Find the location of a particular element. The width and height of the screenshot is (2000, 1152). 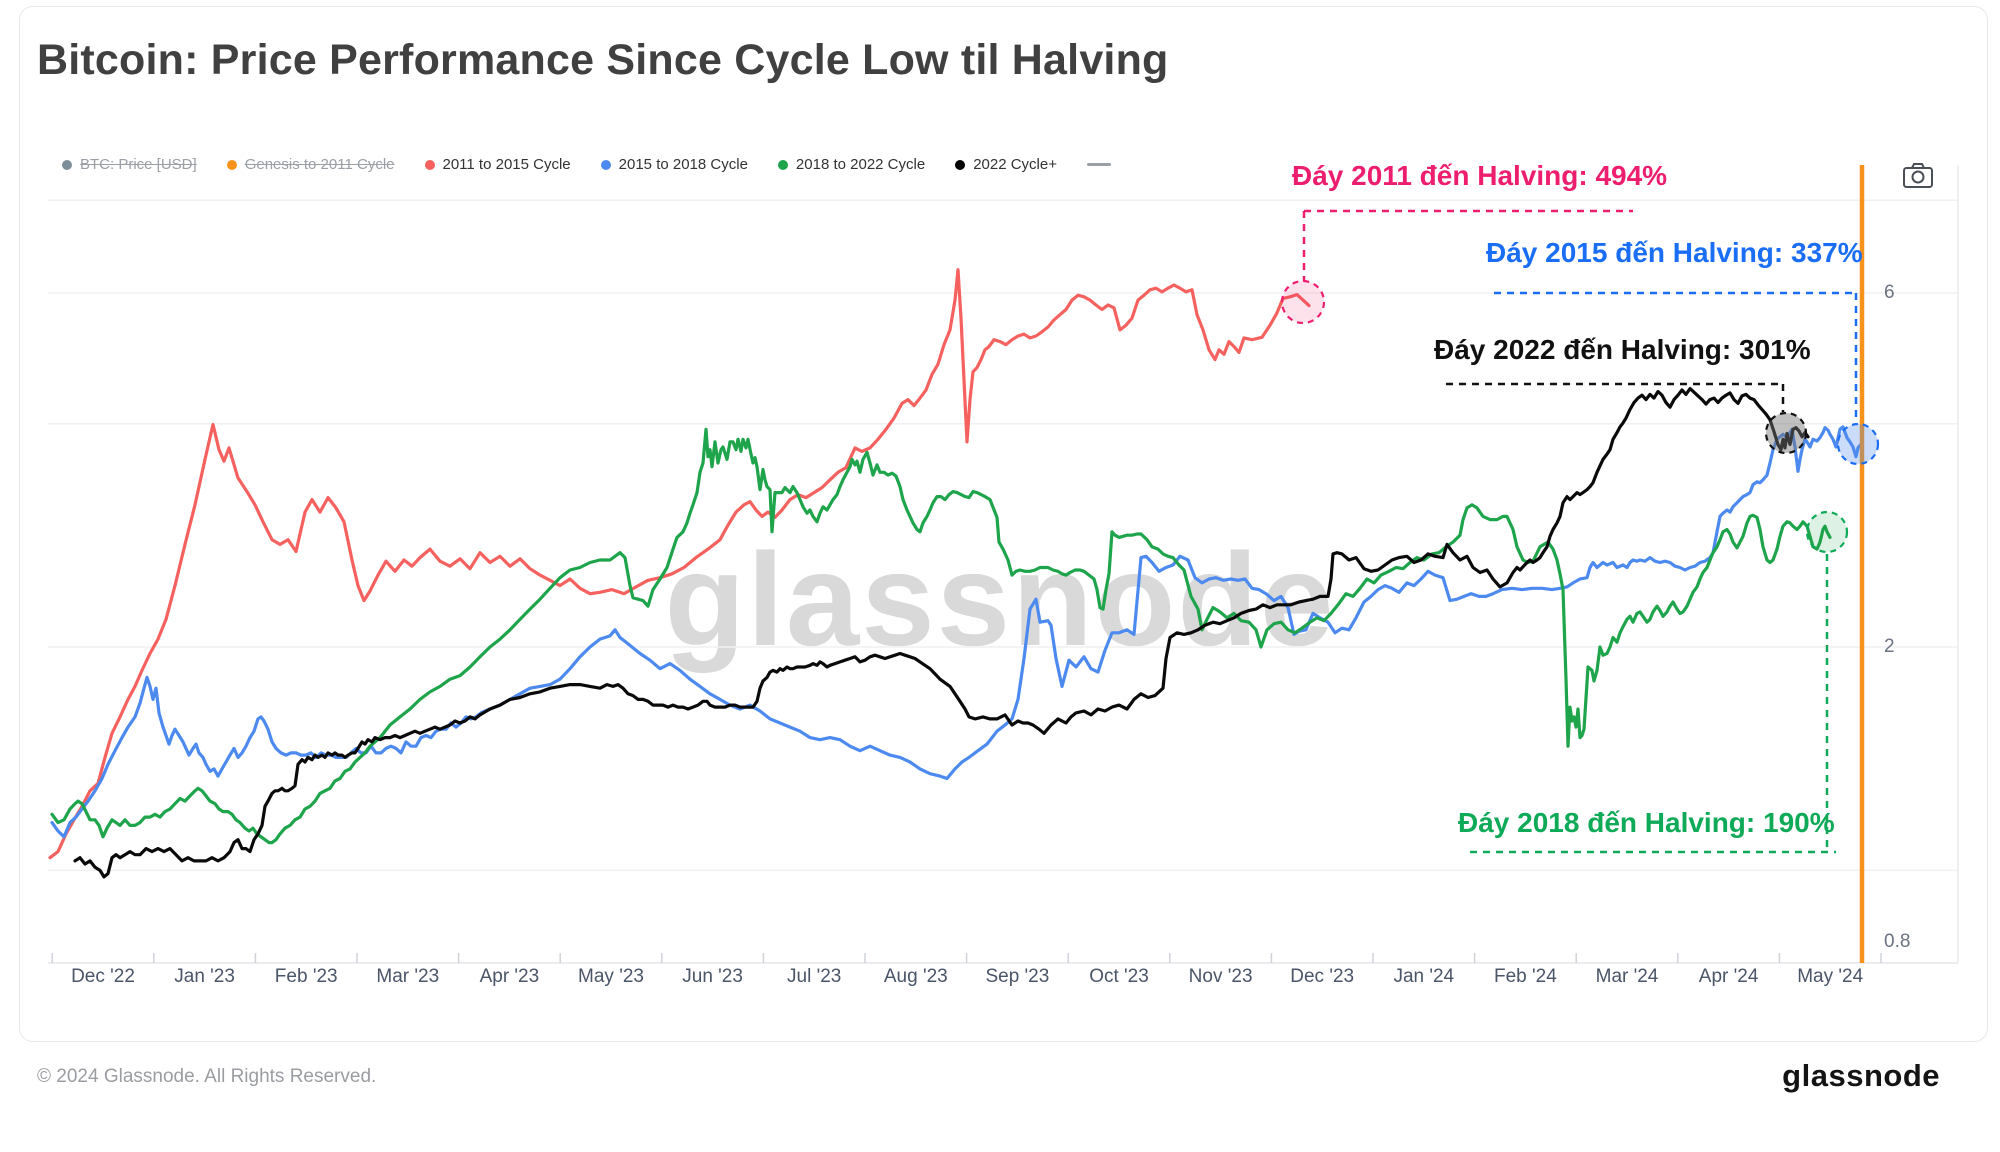

y-axis-label: 6 is located at coordinates (1889, 292).